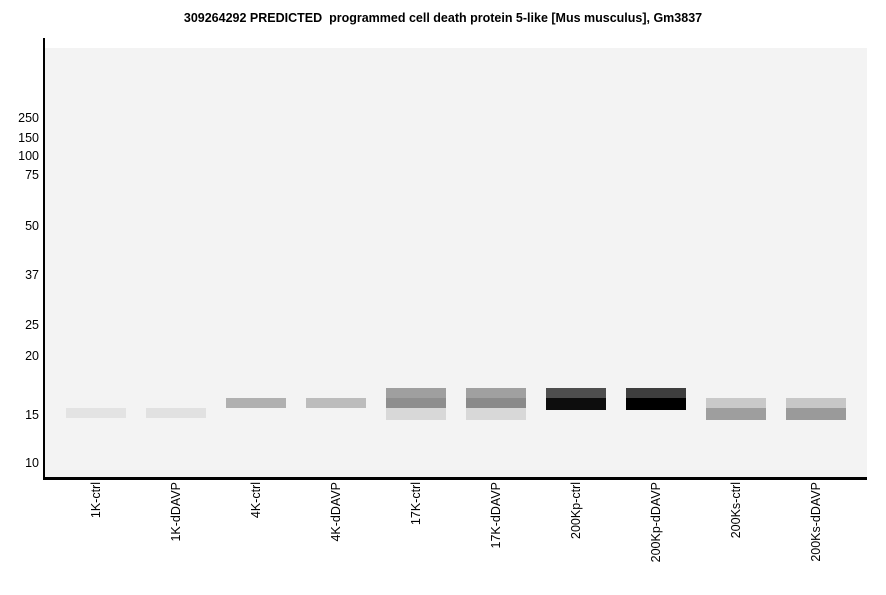  I want to click on lane-label: 1K-dDAVP, so click(176, 512).